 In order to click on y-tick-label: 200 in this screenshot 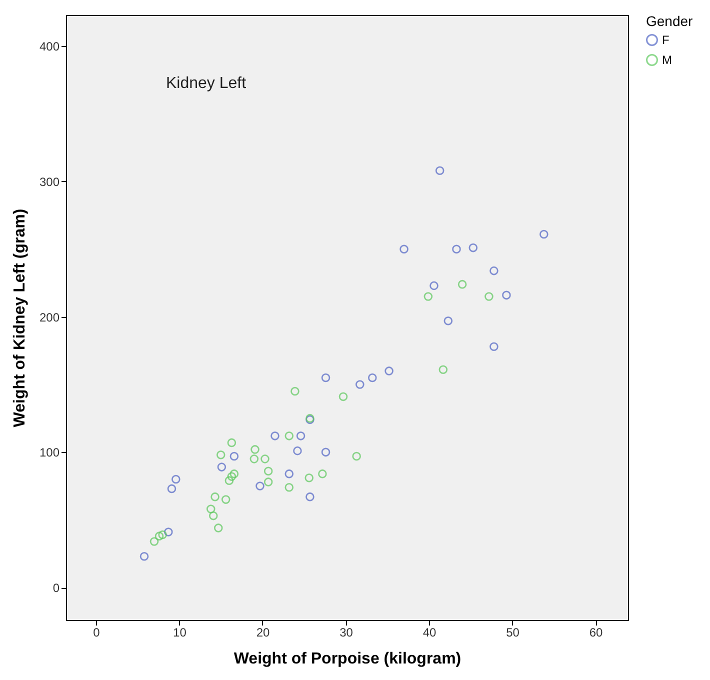, I will do `click(49, 317)`.